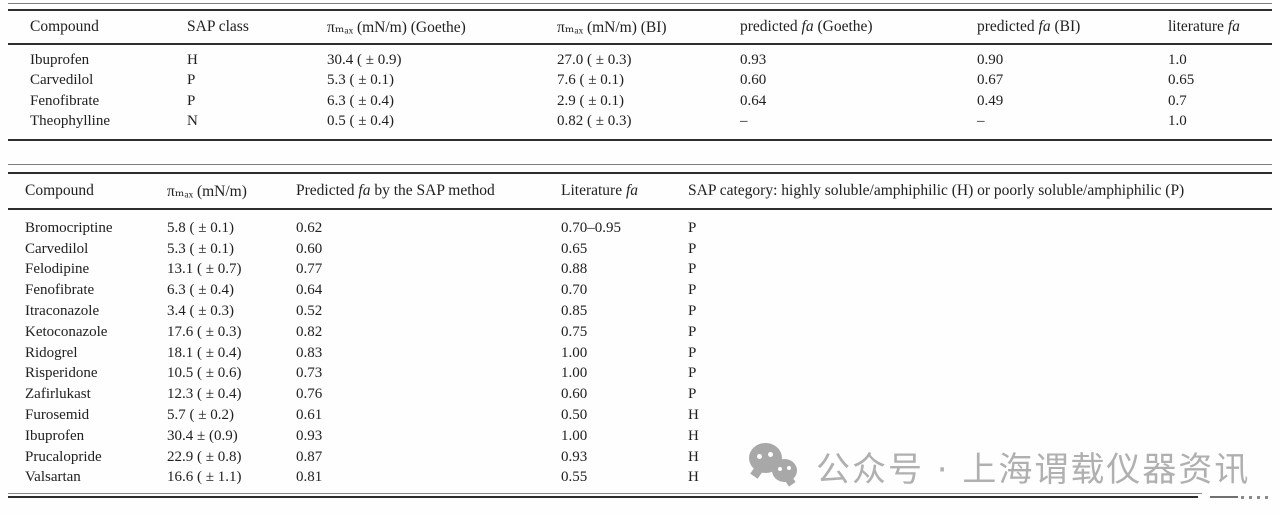 This screenshot has width=1280, height=515. Describe the element at coordinates (640, 140) in the screenshot. I see `table1-bottom-rule` at that location.